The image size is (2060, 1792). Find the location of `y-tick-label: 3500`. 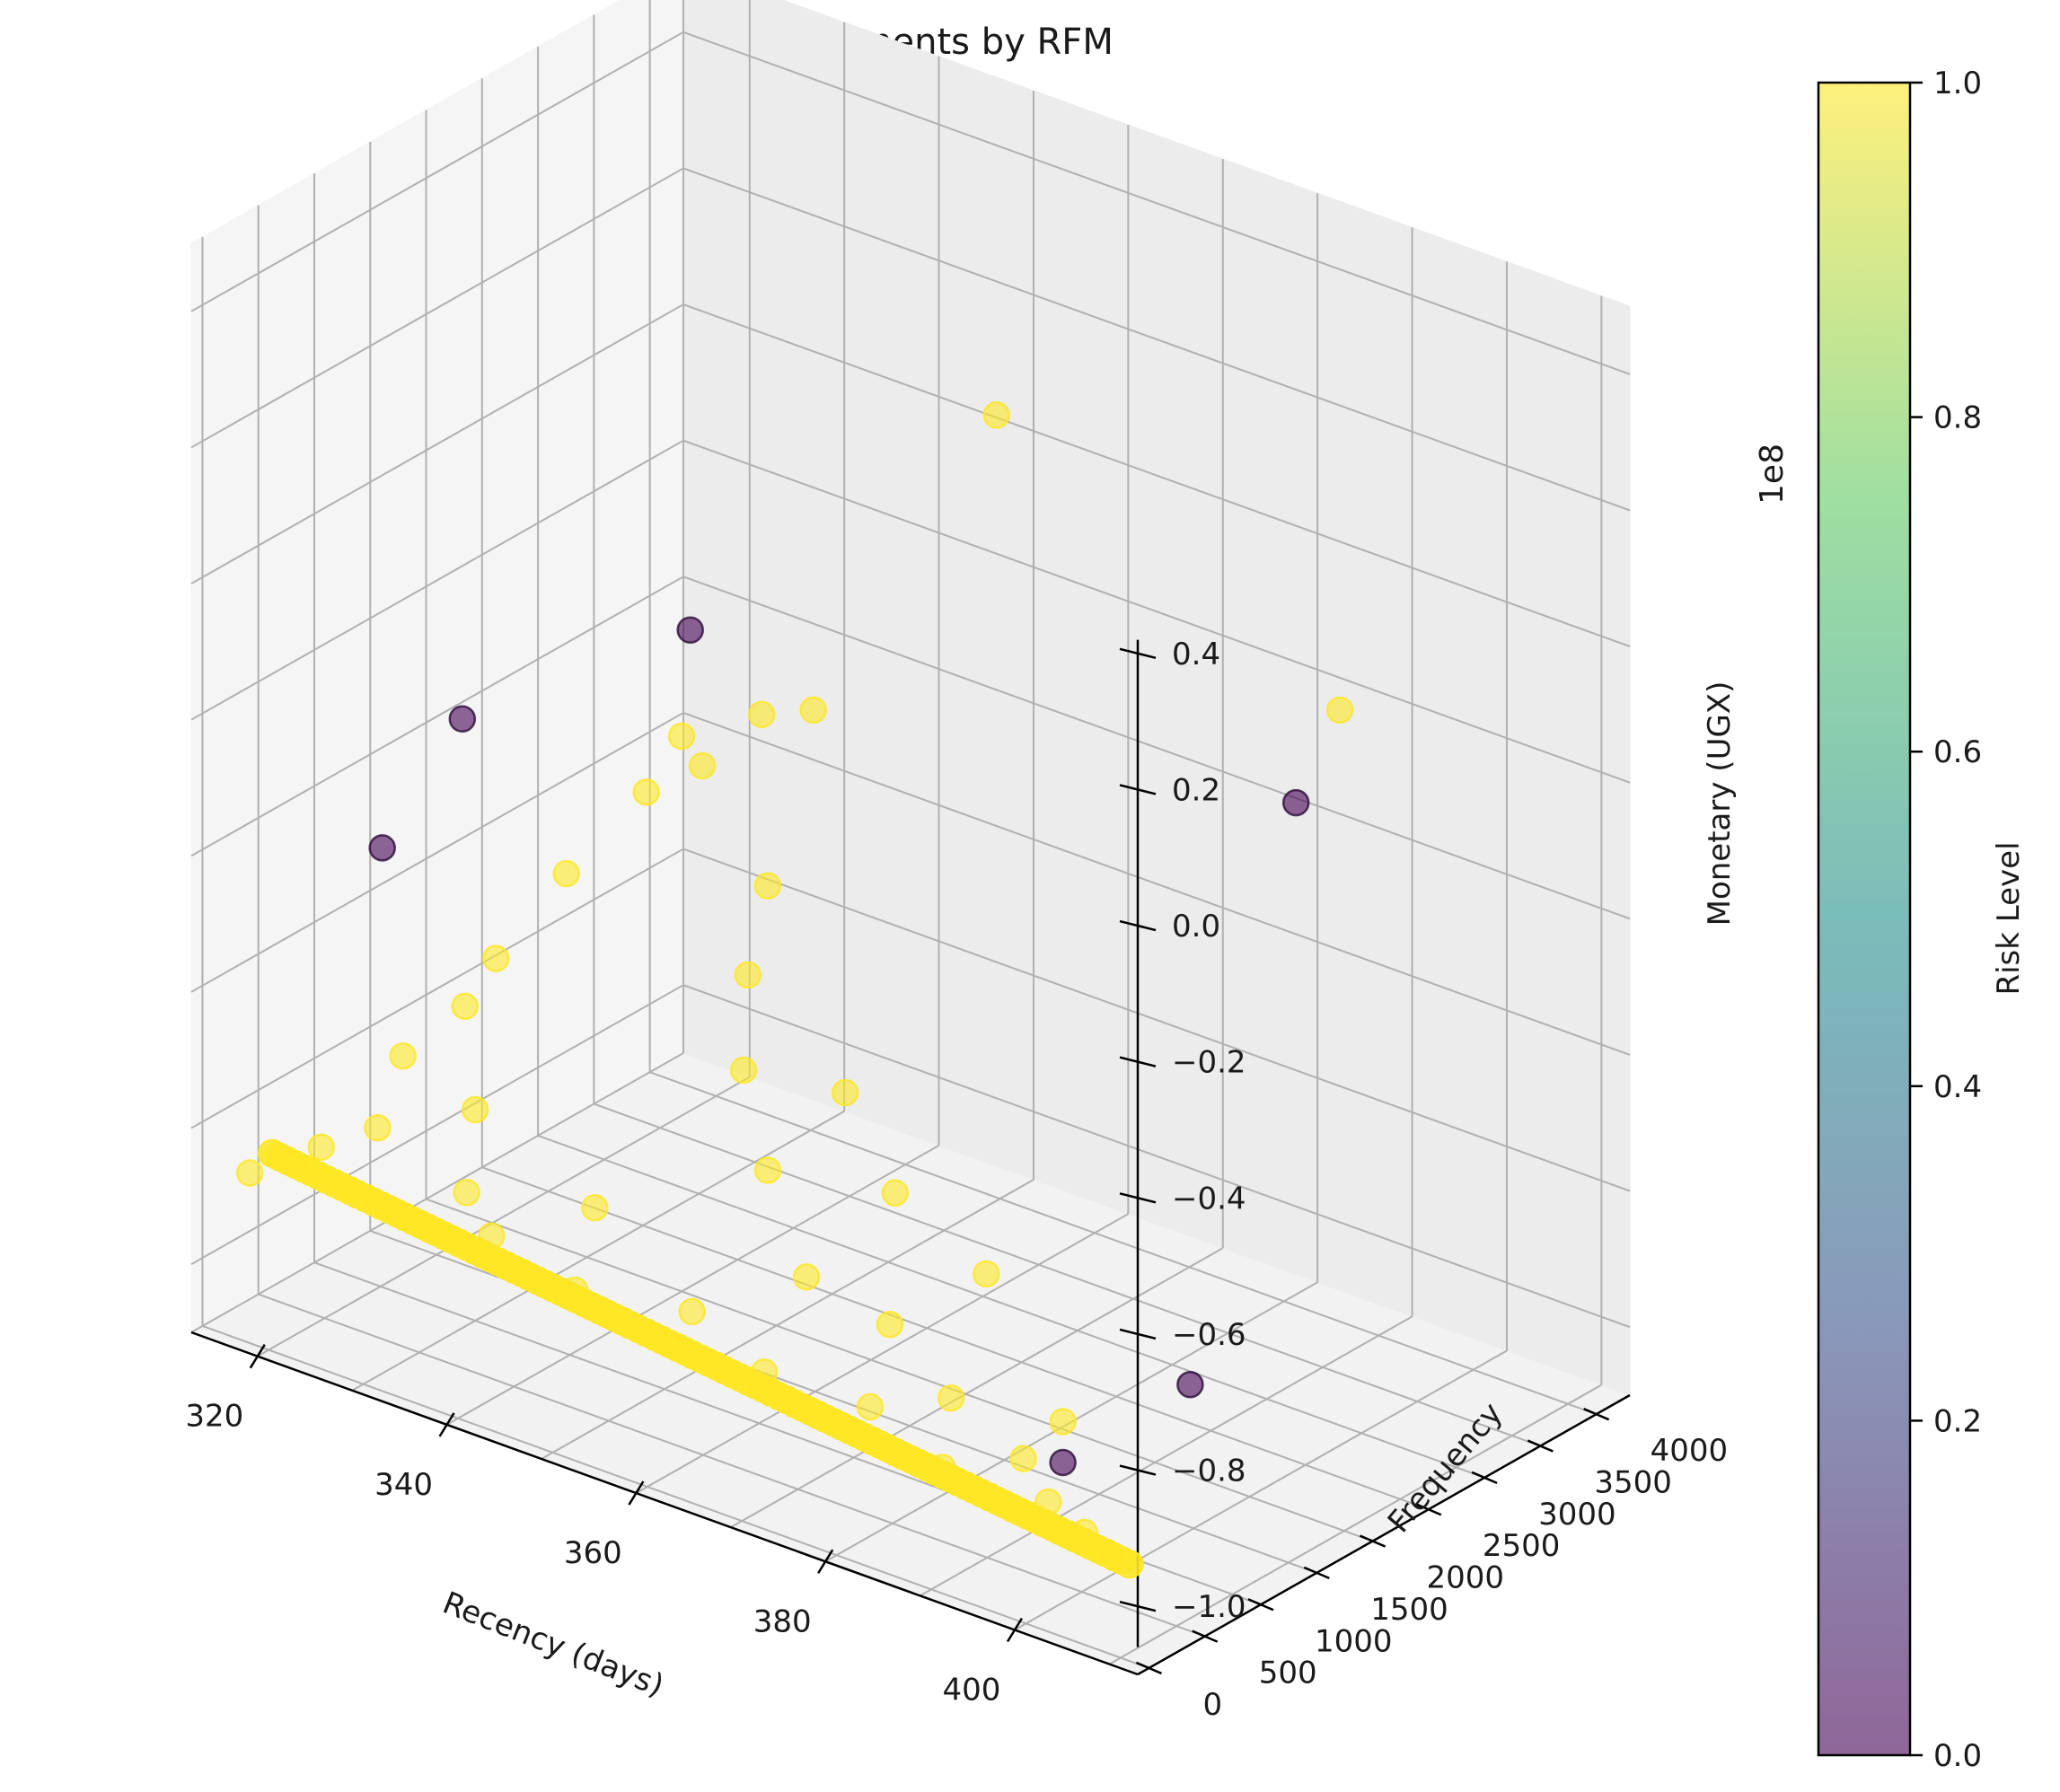

y-tick-label: 3500 is located at coordinates (1633, 1483).